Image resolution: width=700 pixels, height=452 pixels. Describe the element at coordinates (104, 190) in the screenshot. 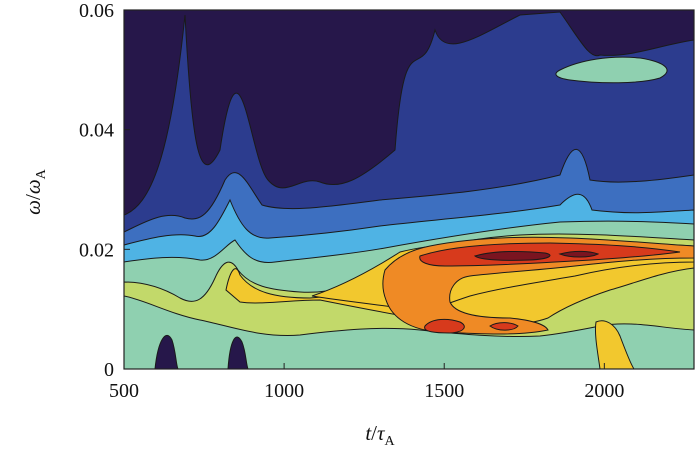

I see `y-axis-ticks: 0 0.02 0.04 0.06` at that location.